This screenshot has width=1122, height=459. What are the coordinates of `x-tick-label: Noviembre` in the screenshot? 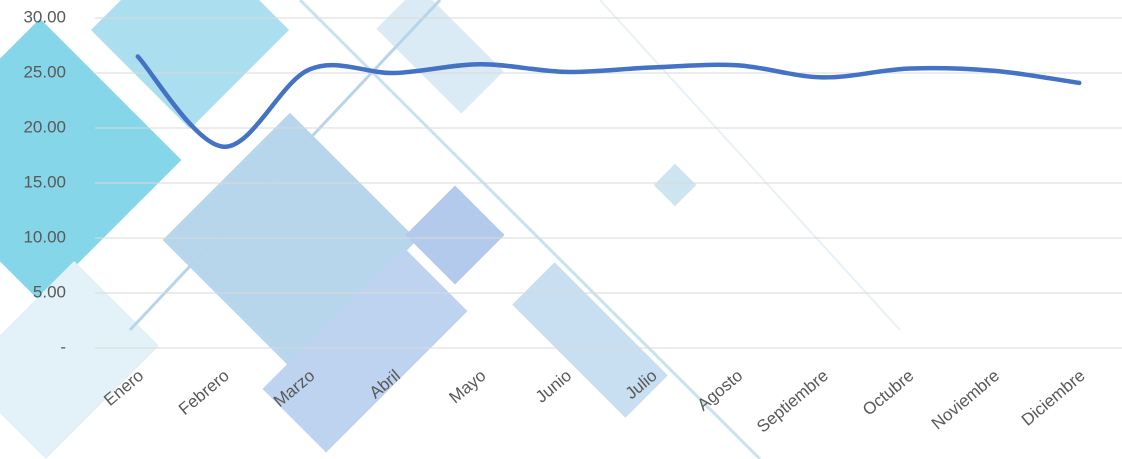 It's located at (965, 399).